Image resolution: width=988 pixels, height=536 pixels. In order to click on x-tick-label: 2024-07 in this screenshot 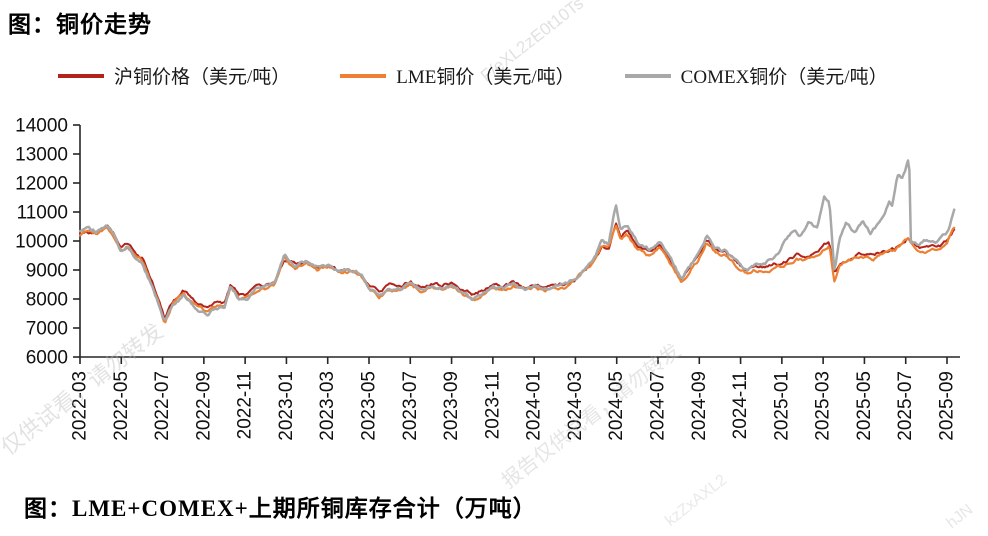, I will do `click(658, 406)`.